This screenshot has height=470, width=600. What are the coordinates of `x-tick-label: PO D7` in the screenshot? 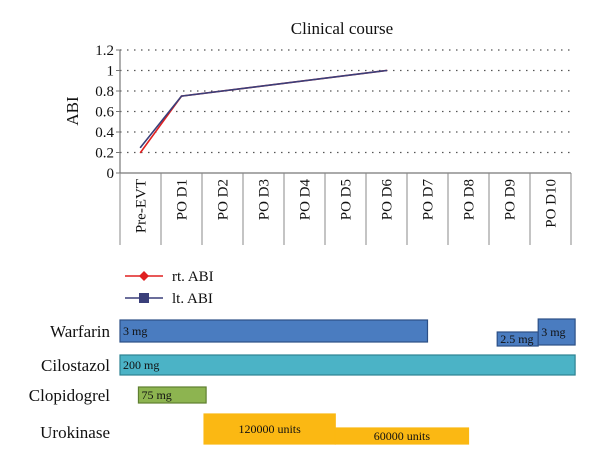 It's located at (429, 200).